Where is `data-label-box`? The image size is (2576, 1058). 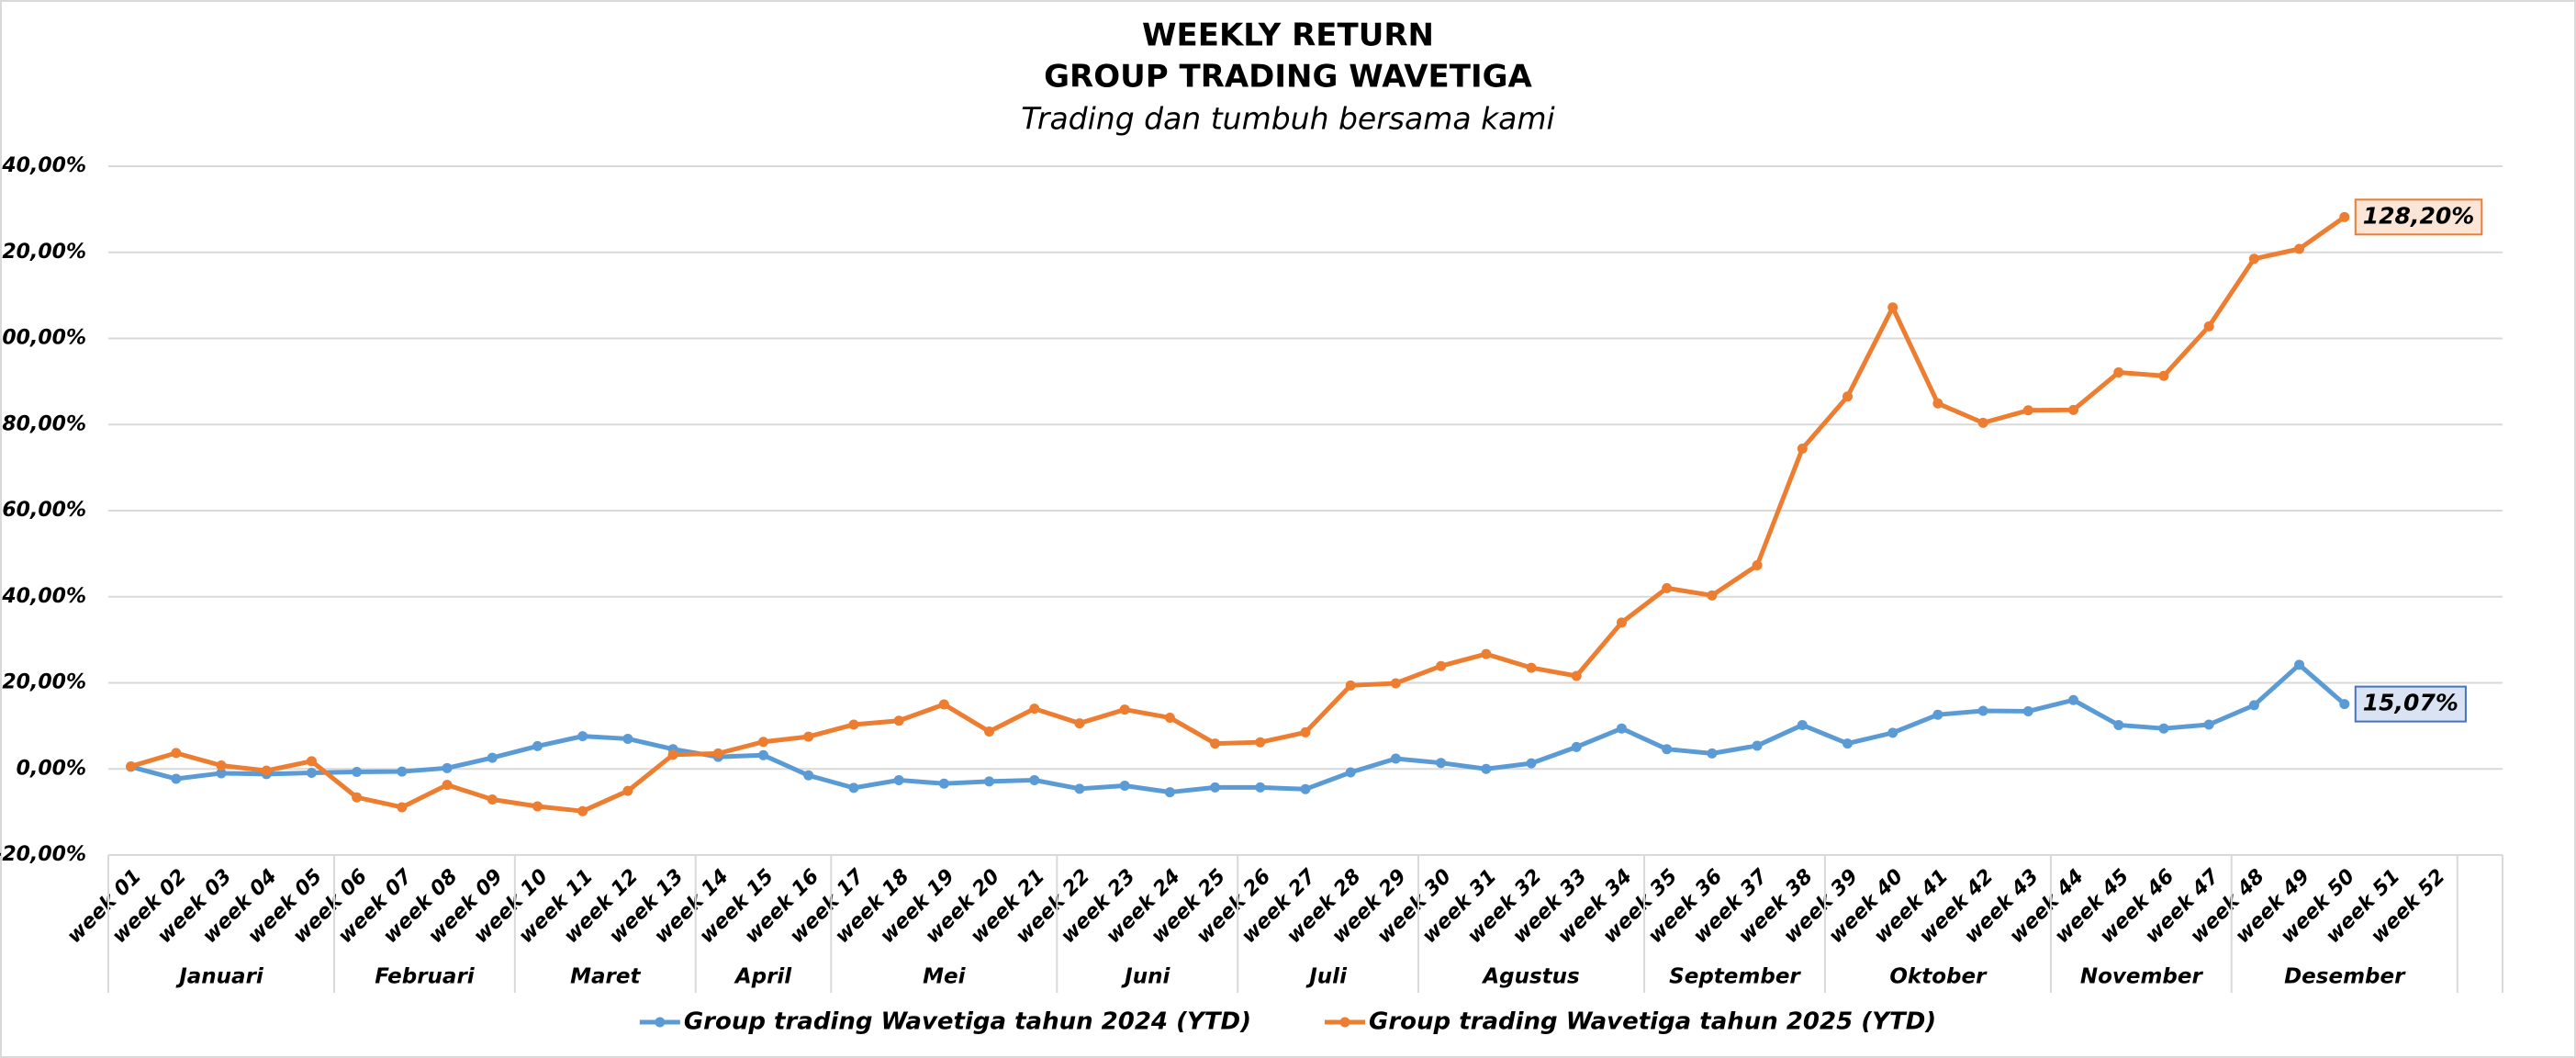
data-label-box is located at coordinates (2410, 704).